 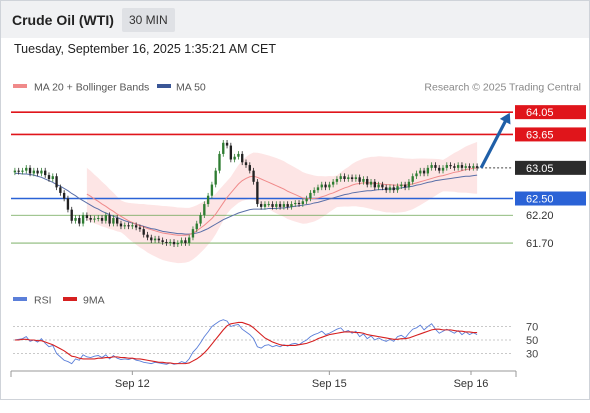 What do you see at coordinates (246, 342) in the screenshot?
I see `rsi-line` at bounding box center [246, 342].